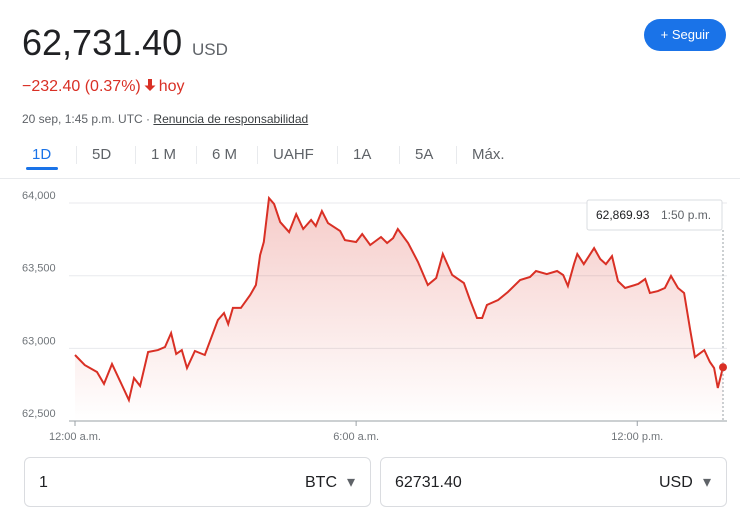 The height and width of the screenshot is (507, 740). I want to click on tab: 5A, so click(424, 154).